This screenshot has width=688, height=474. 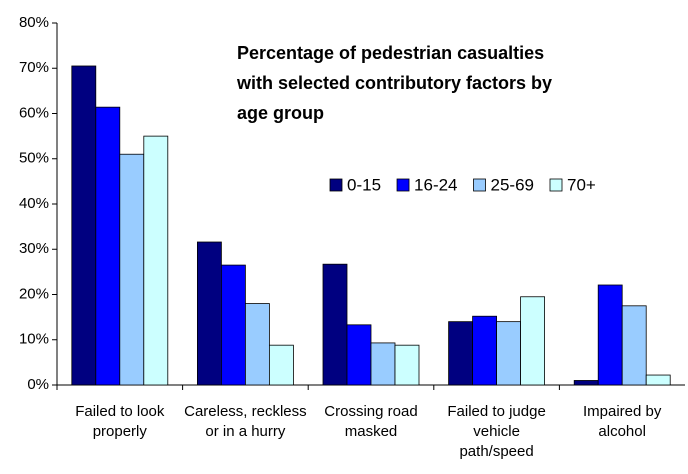 I want to click on x-tick-label: Impaired by alcohol, so click(x=622, y=421).